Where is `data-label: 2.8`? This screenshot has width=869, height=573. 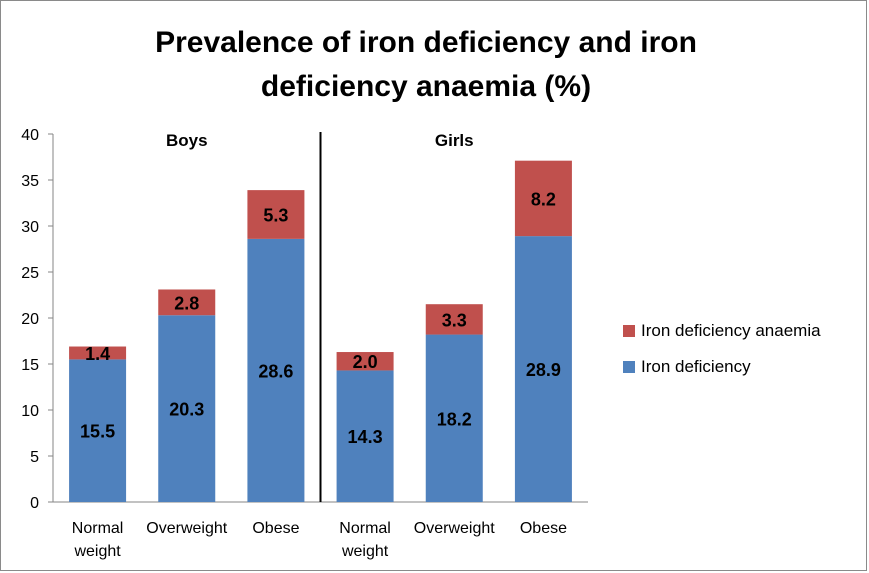 data-label: 2.8 is located at coordinates (186, 303).